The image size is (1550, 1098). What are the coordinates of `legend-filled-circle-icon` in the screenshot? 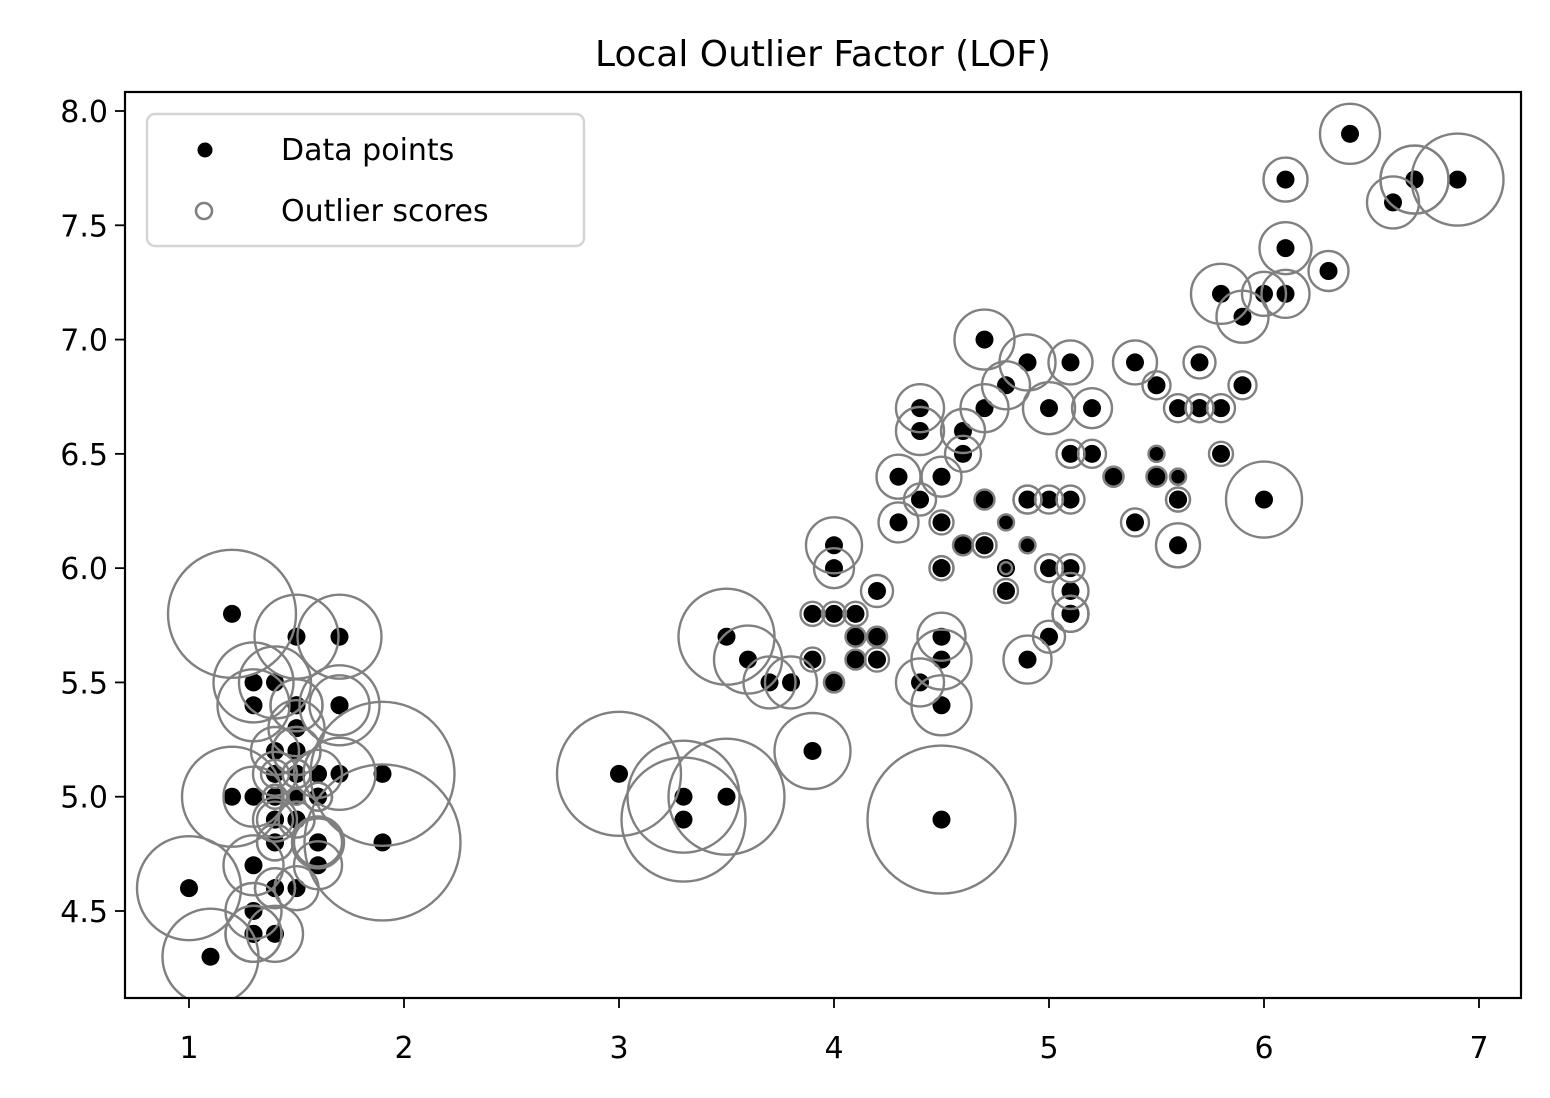 It's located at (205, 150).